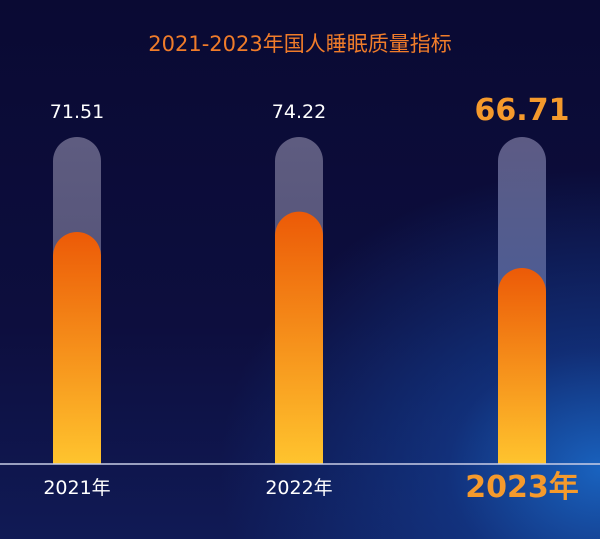 The image size is (600, 539). I want to click on category-label: 2021年, so click(76, 488).